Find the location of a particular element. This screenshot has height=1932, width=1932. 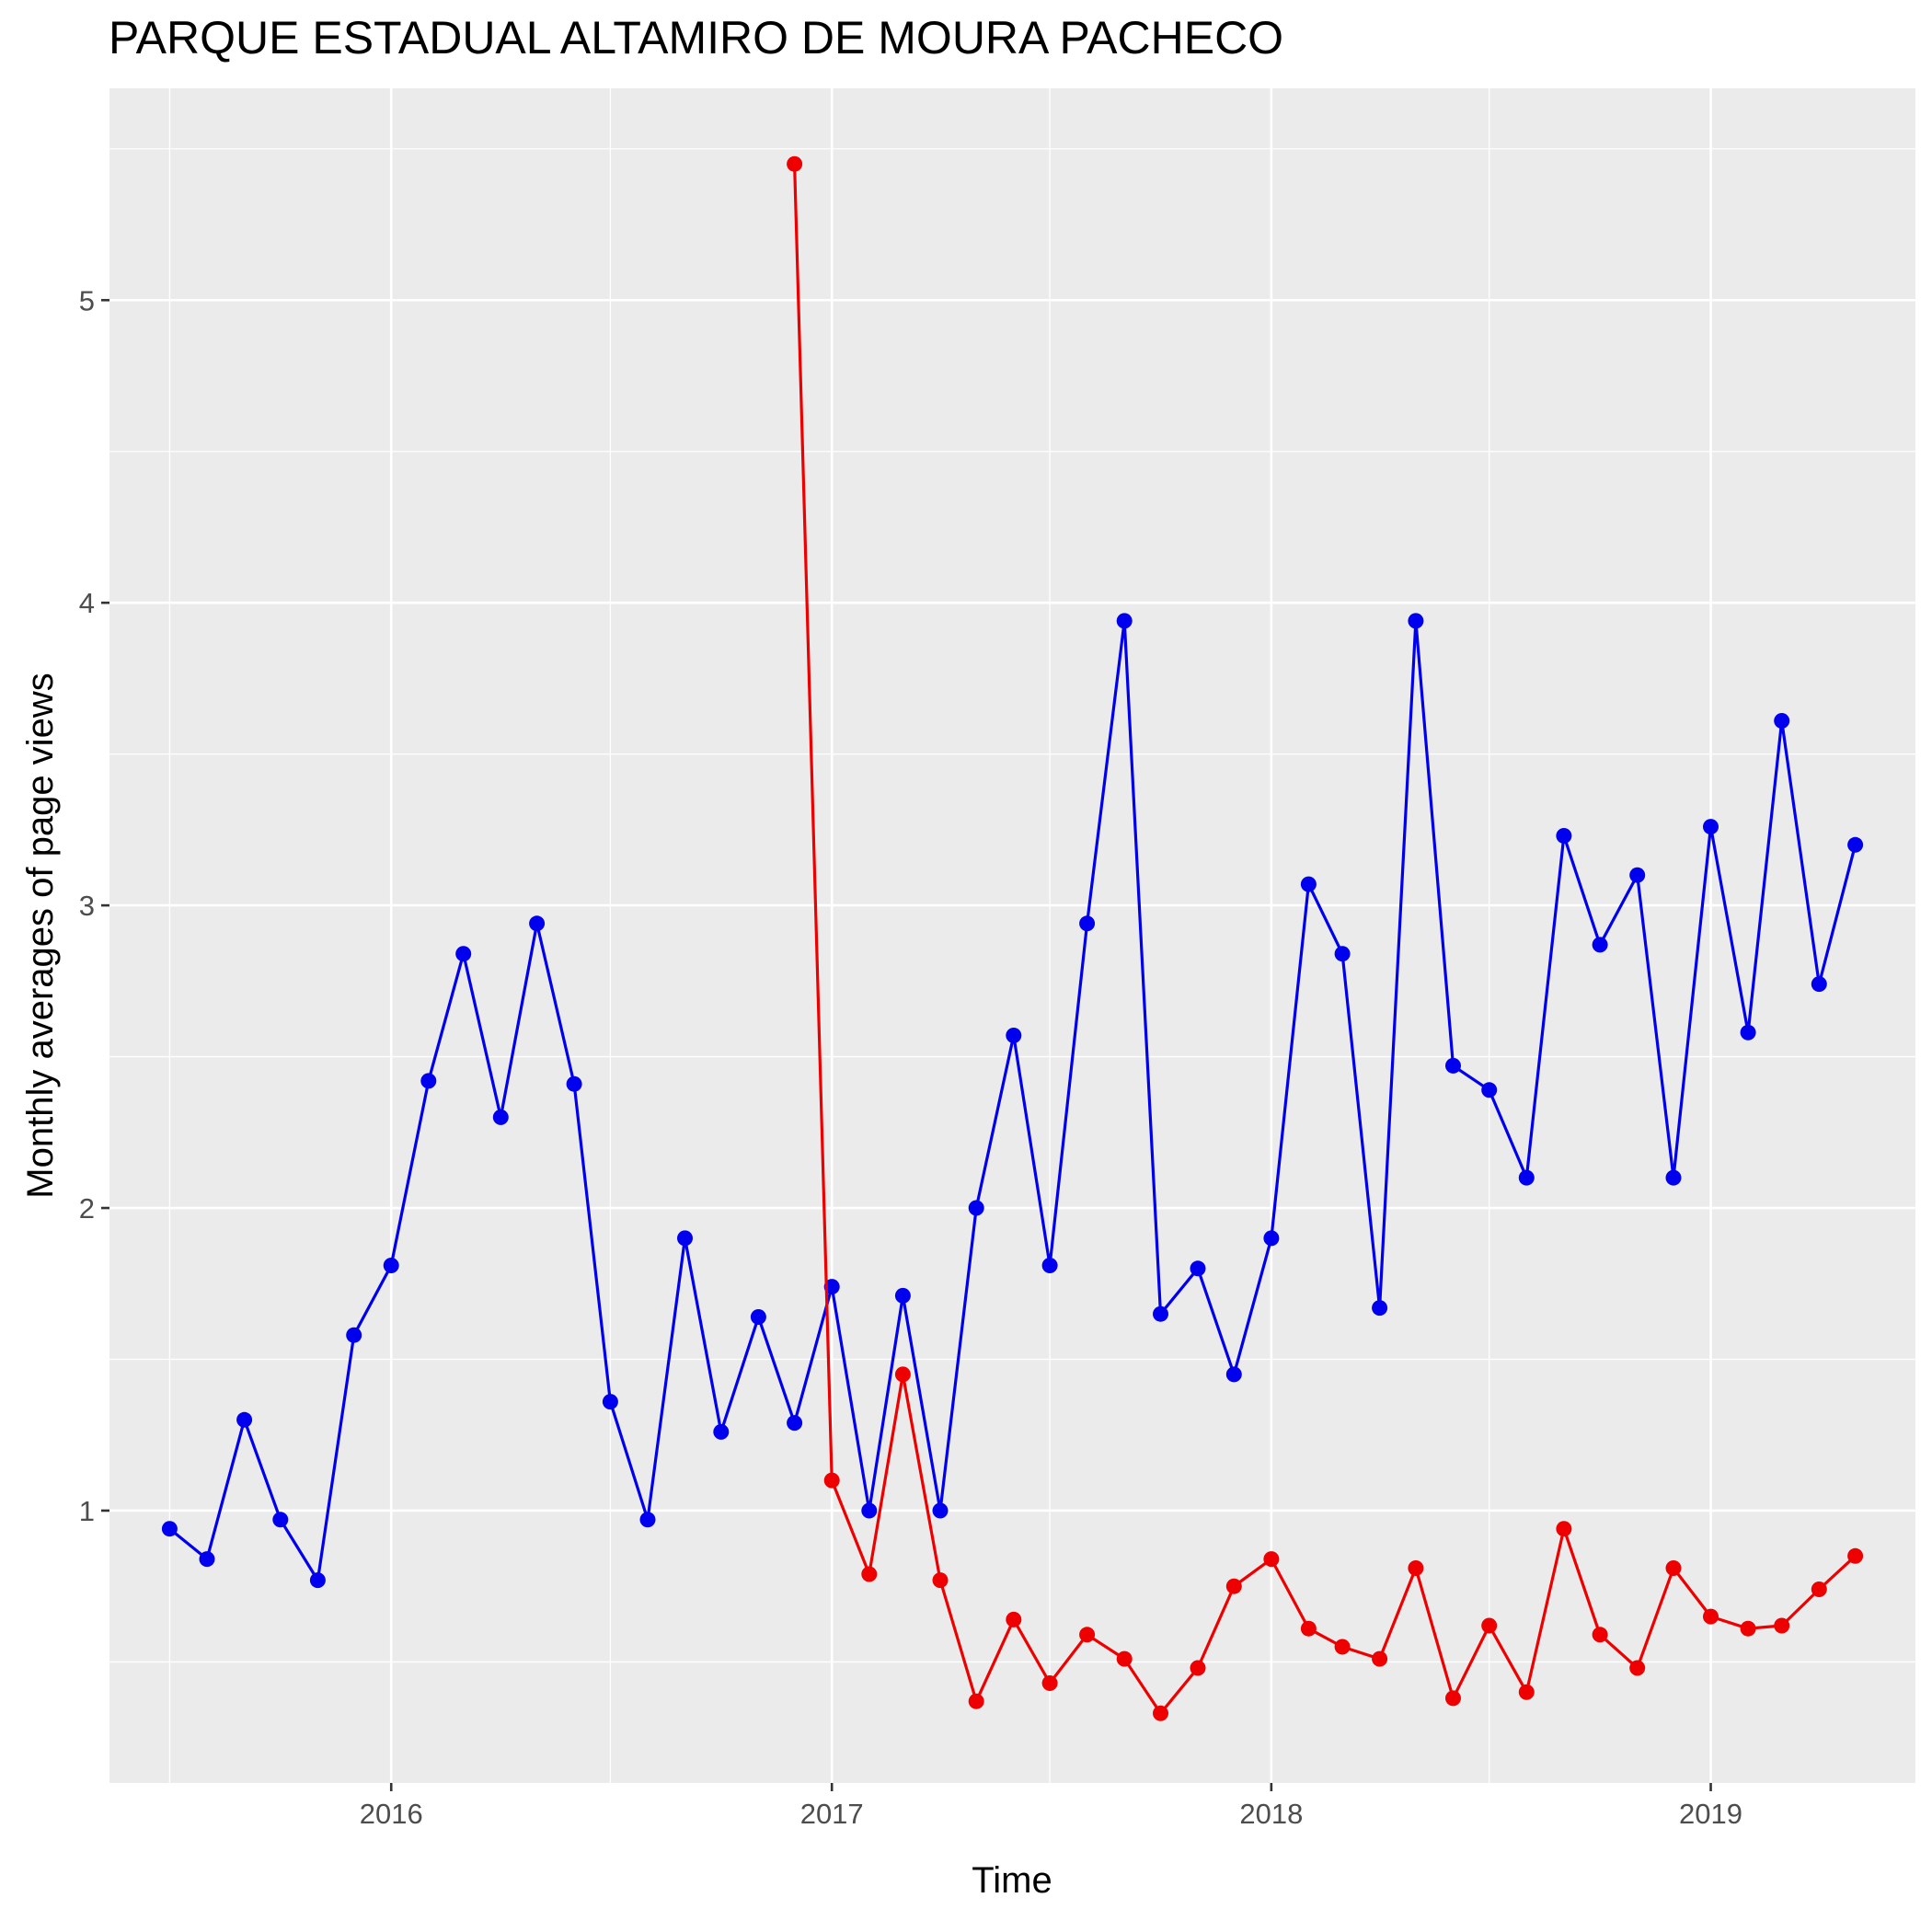

x-tick-label: 2017 is located at coordinates (832, 1814).